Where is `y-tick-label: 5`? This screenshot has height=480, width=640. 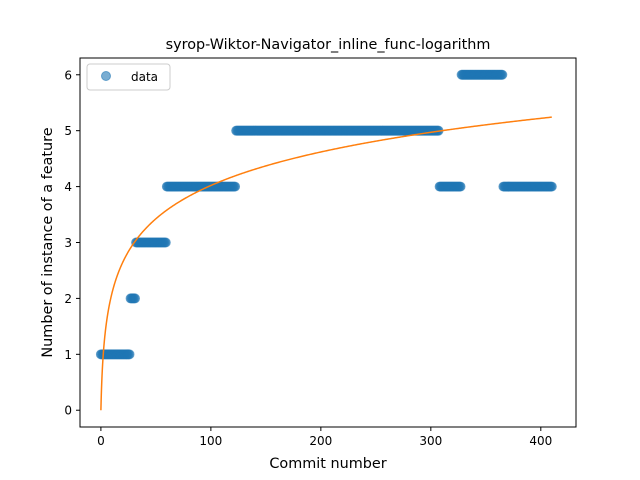
y-tick-label: 5 is located at coordinates (68, 131).